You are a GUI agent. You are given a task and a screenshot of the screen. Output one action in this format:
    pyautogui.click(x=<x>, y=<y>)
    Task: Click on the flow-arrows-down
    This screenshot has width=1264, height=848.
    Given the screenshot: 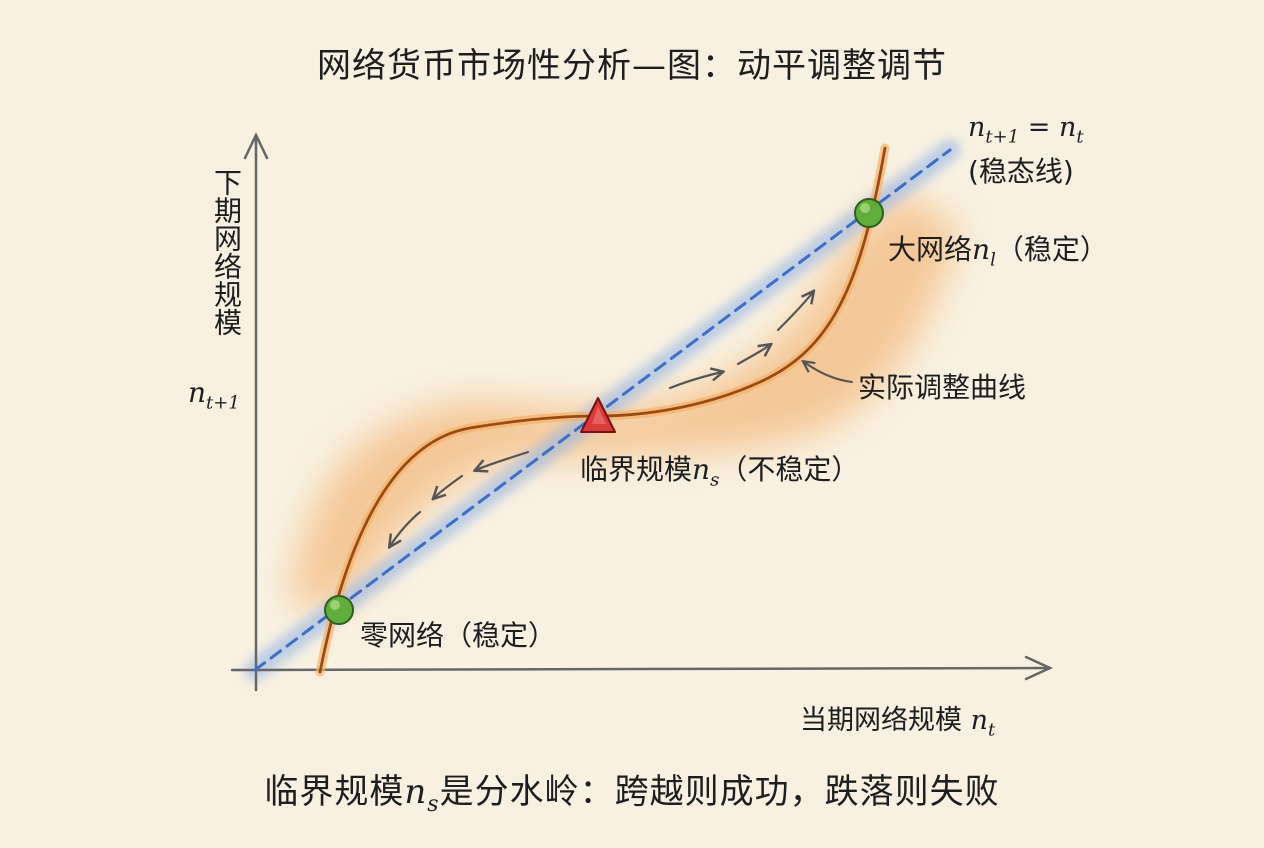 What is the action you would take?
    pyautogui.click(x=460, y=498)
    